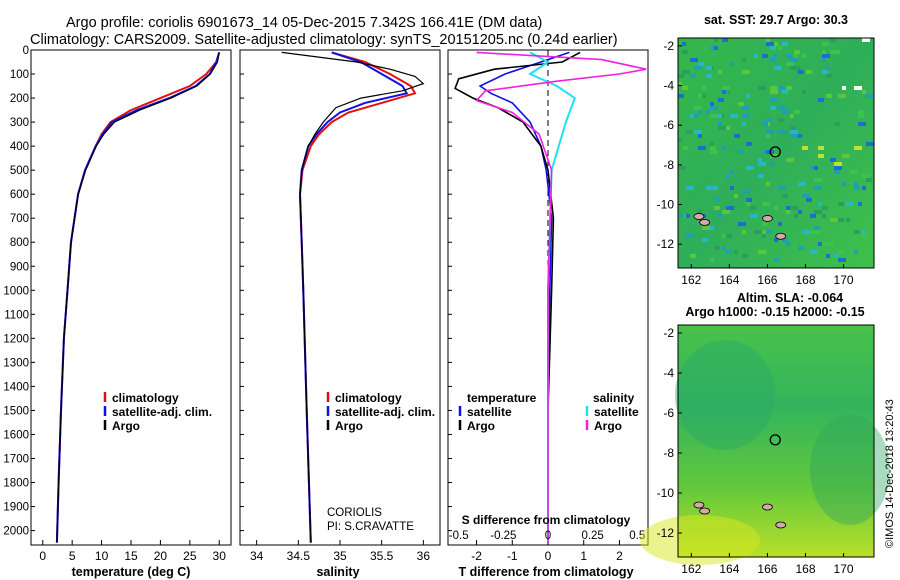 This screenshot has height=580, width=900. Describe the element at coordinates (700, 540) in the screenshot. I see `sla-high-region` at that location.